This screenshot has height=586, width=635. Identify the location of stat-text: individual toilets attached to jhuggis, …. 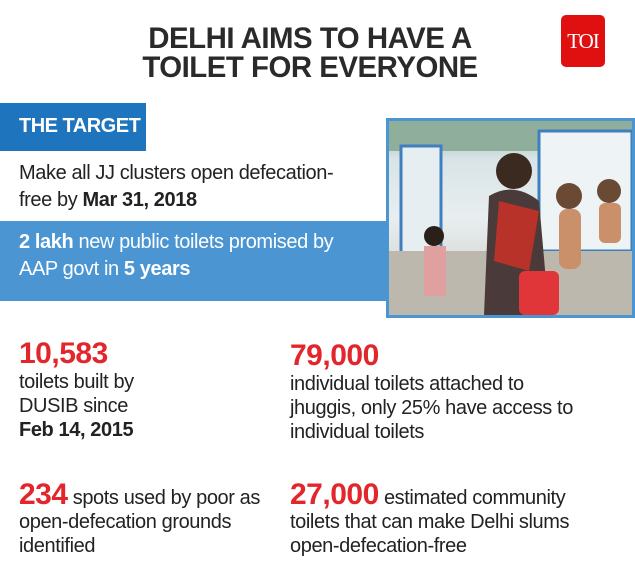
(431, 408).